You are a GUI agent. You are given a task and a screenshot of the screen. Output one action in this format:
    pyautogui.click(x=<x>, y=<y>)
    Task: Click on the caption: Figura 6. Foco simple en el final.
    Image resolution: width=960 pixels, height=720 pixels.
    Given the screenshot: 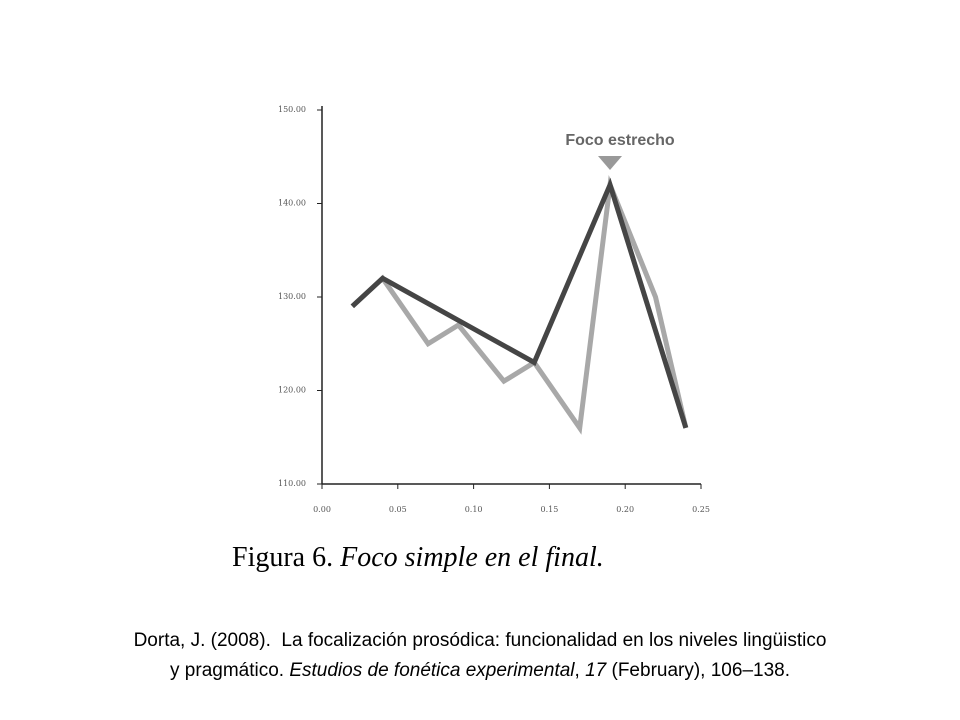 What is the action you would take?
    pyautogui.click(x=418, y=557)
    